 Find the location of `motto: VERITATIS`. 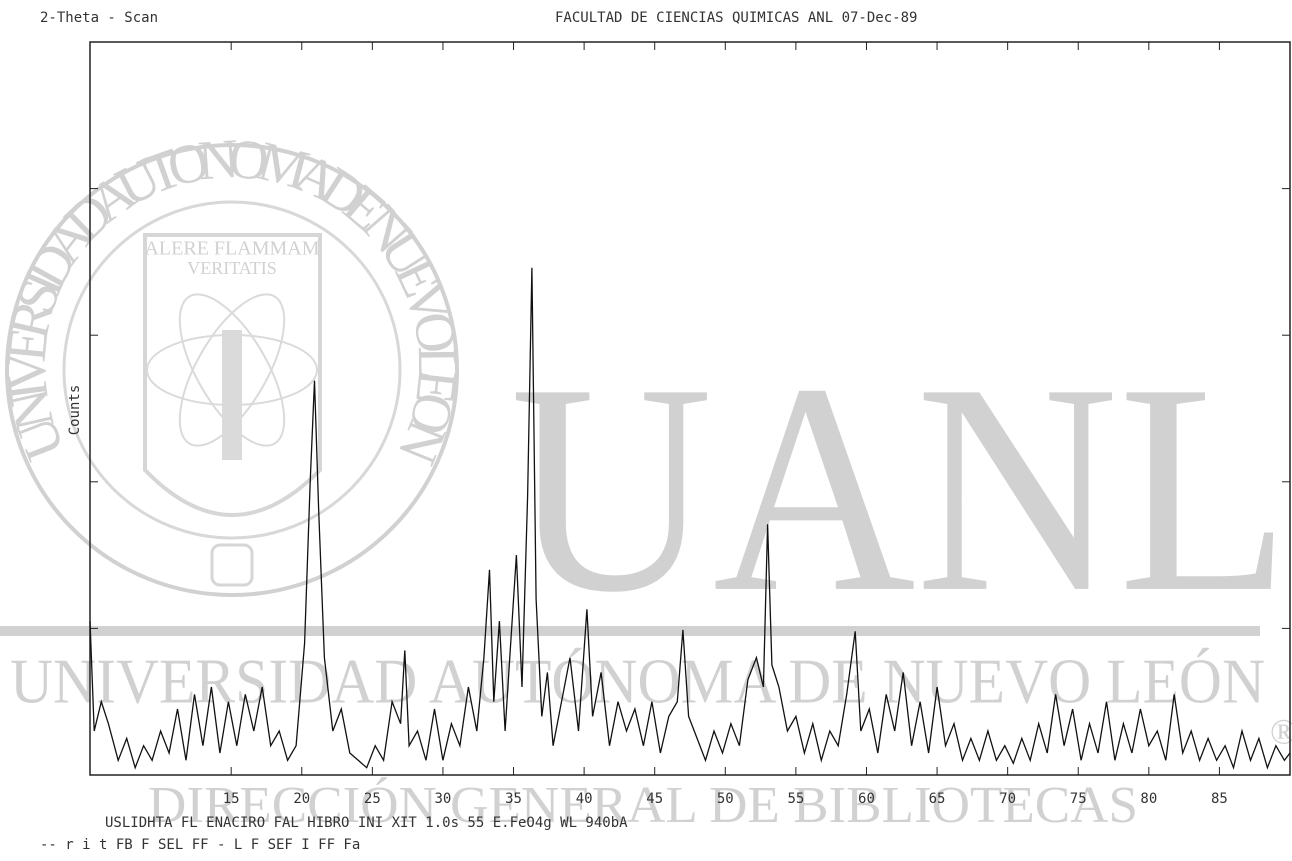

motto: VERITATIS is located at coordinates (232, 268).